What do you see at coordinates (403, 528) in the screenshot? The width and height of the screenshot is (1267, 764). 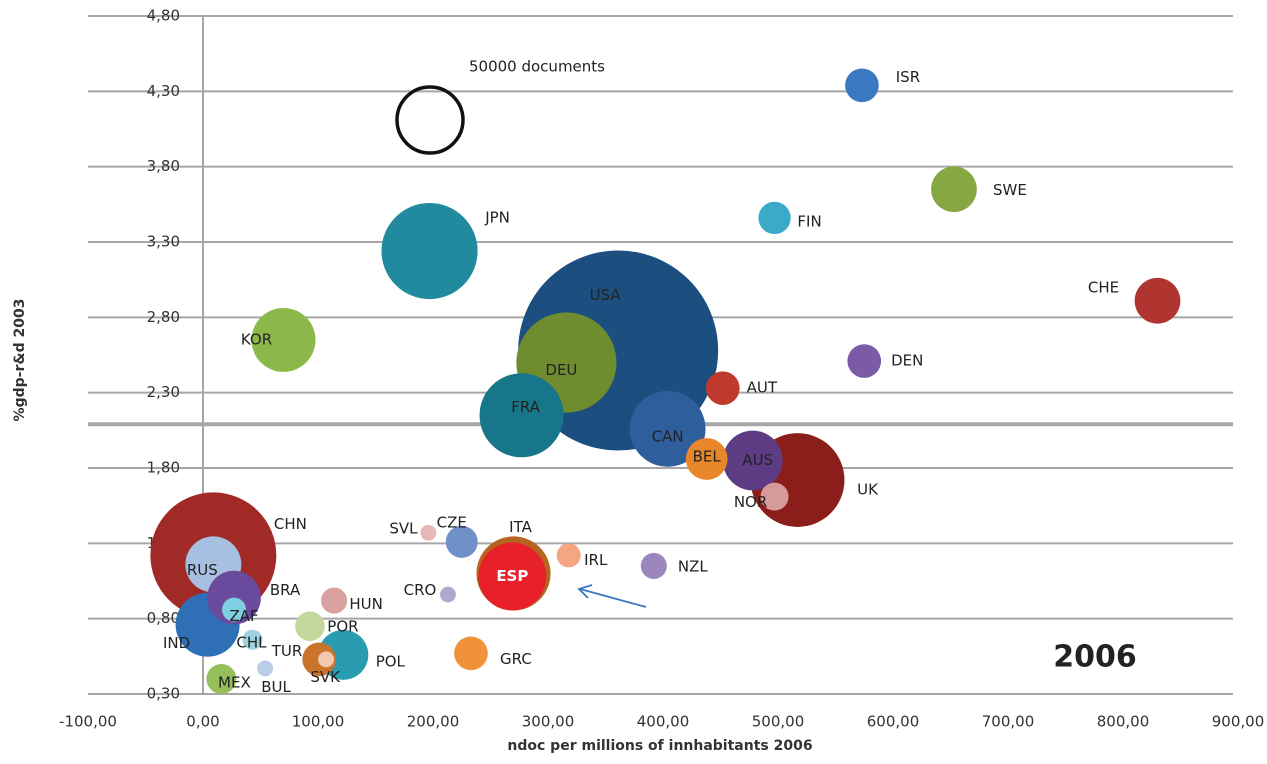 I see `bubble-label: SVL` at bounding box center [403, 528].